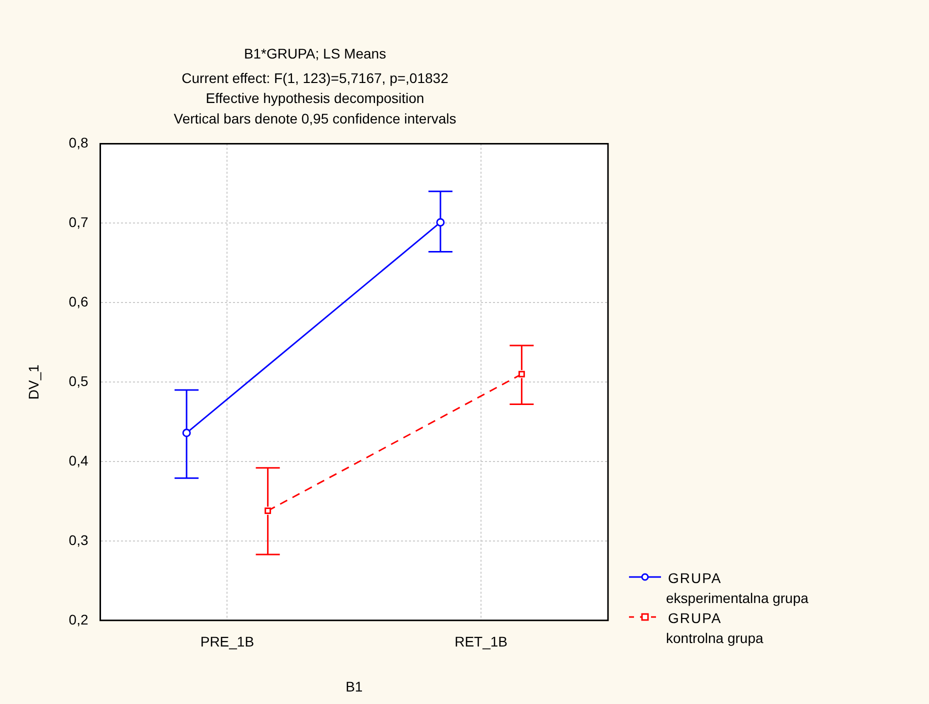 The width and height of the screenshot is (929, 704). Describe the element at coordinates (315, 78) in the screenshot. I see `chart-subtitle: Current effect: F(1, 123)=5,7167, p=,01832` at that location.